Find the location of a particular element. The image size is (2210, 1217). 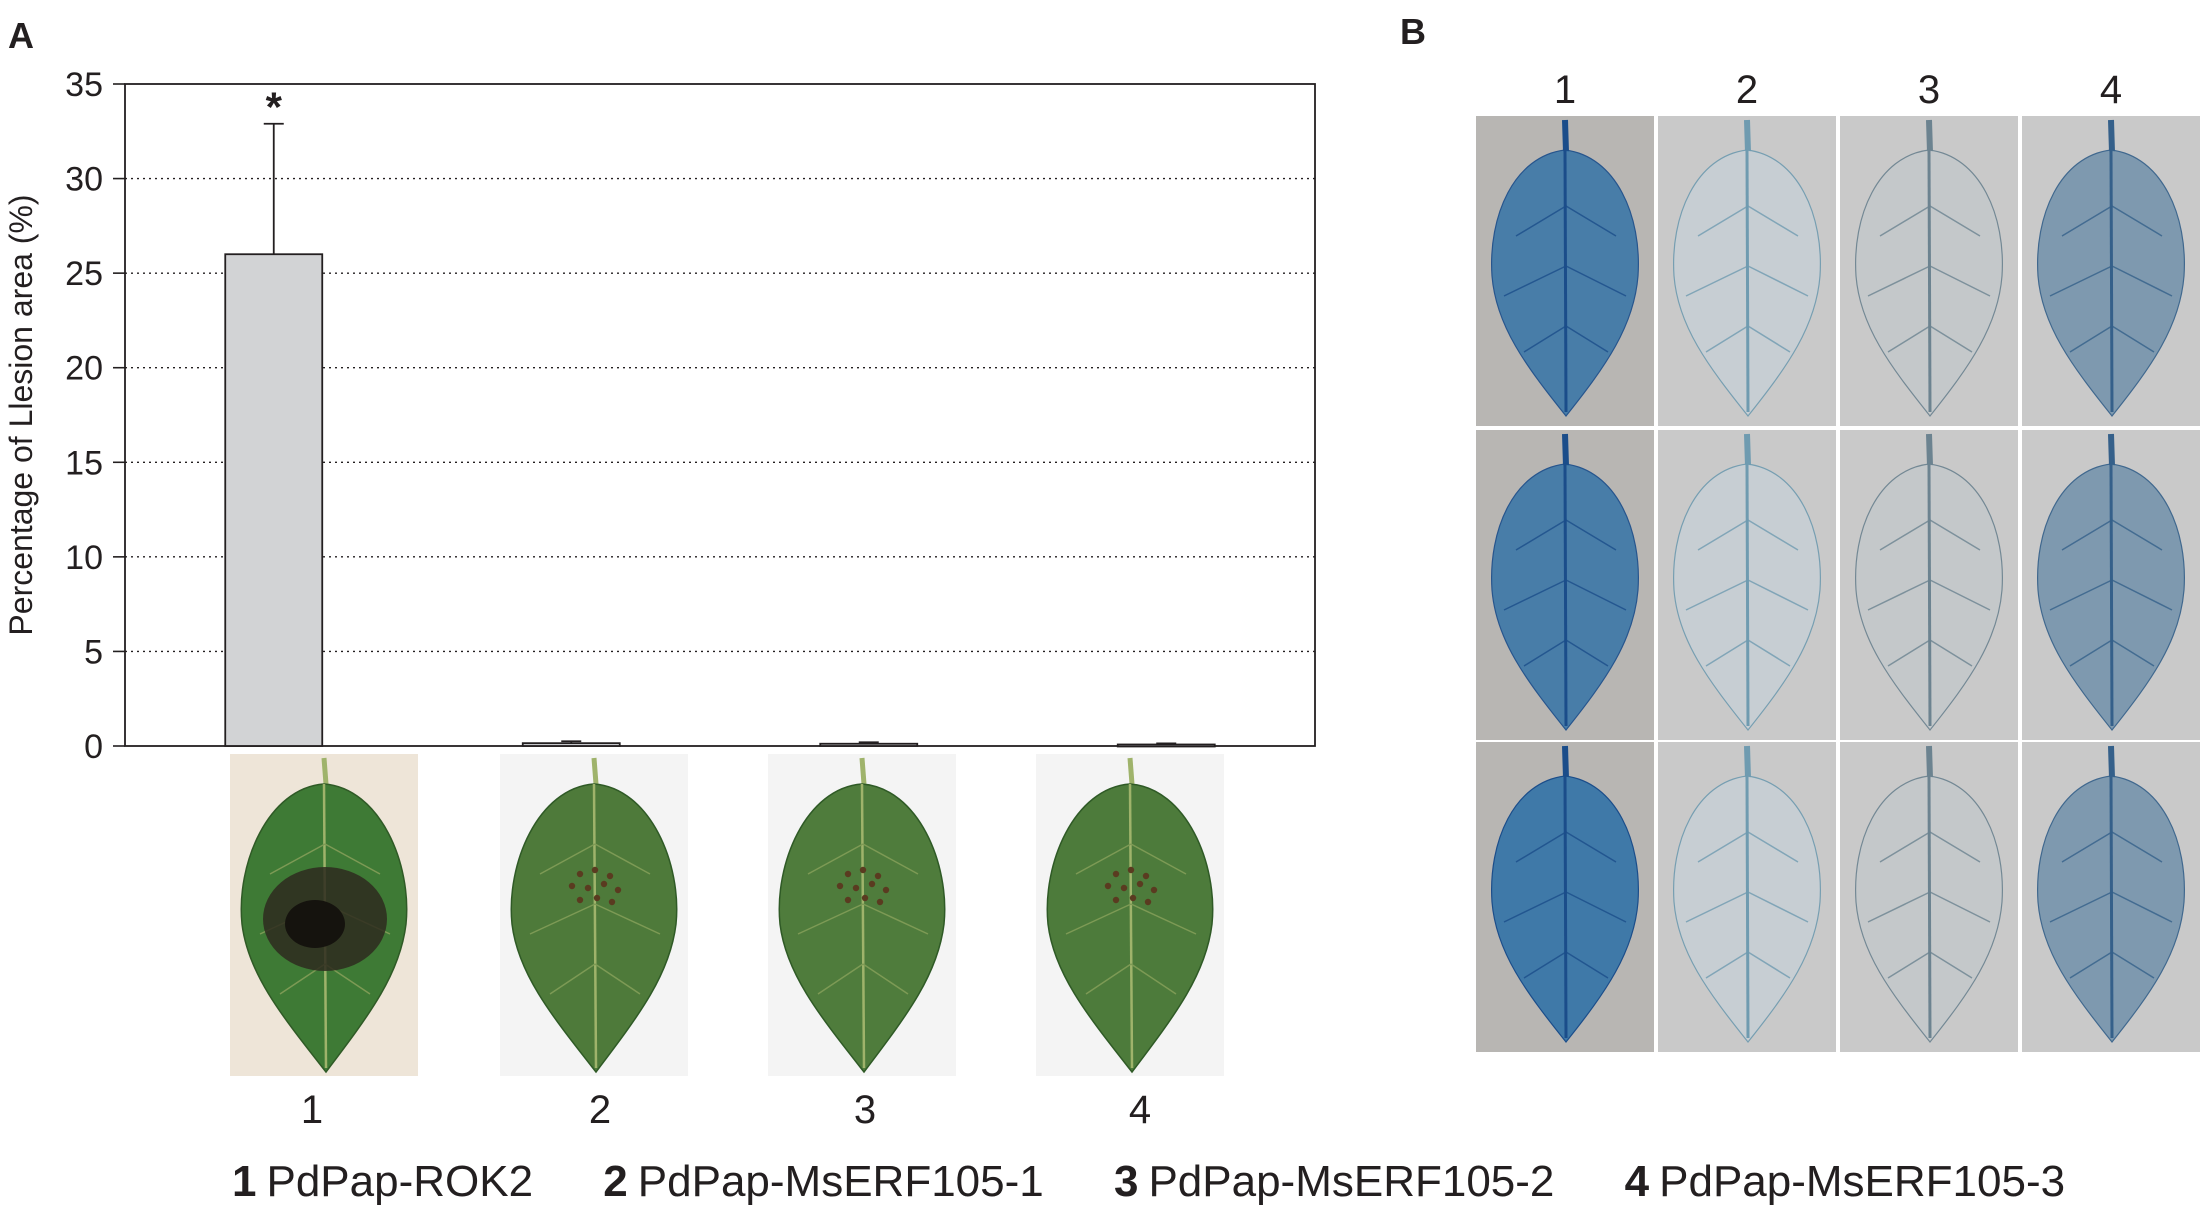

leaf-photo-label: 1 is located at coordinates (312, 1110).